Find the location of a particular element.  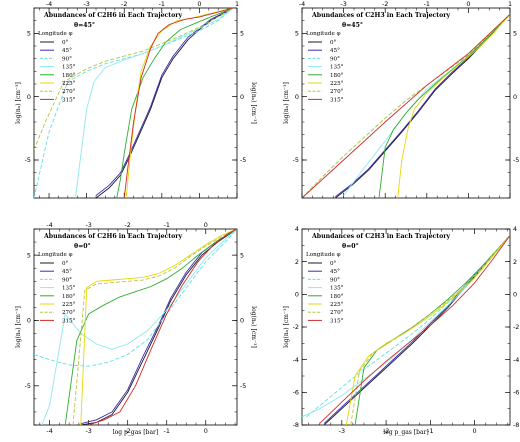

legend-label: 135° is located at coordinates (337, 289).